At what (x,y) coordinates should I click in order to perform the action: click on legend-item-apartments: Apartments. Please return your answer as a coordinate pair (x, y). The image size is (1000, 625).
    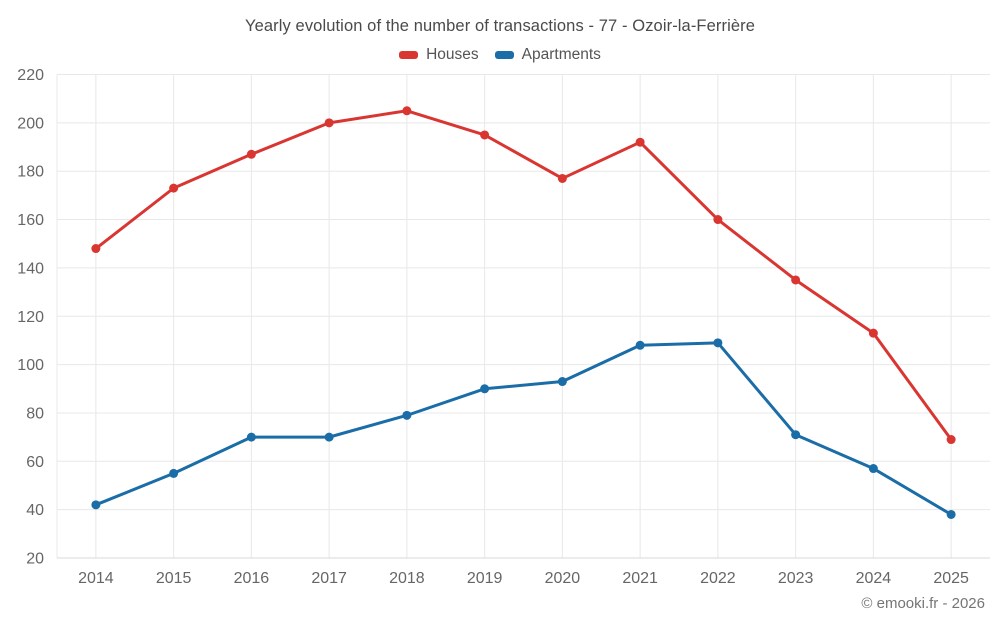
    Looking at the image, I should click on (547, 55).